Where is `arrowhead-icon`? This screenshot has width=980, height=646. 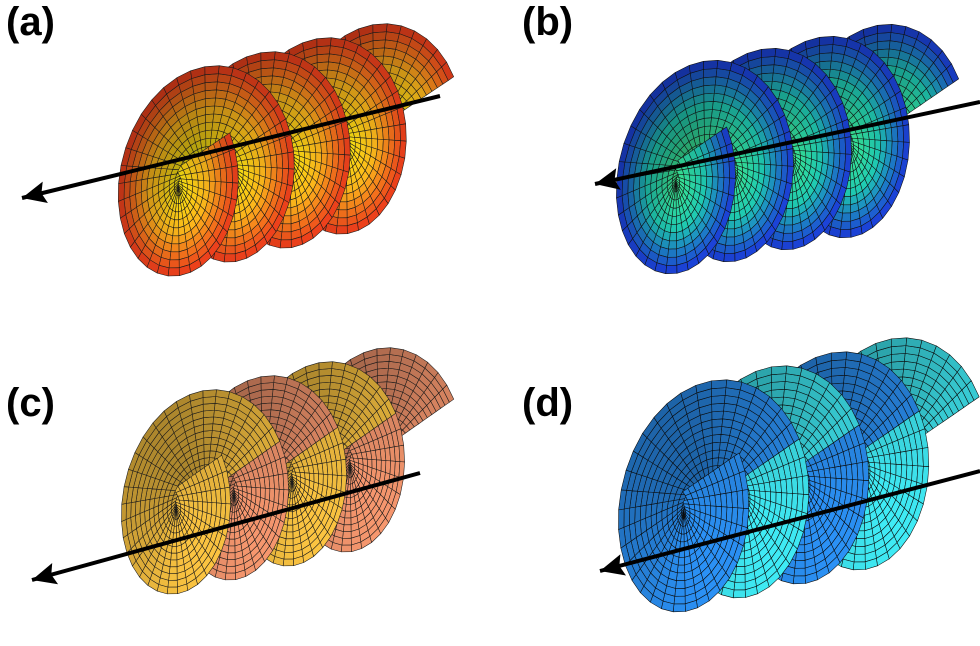
arrowhead-icon is located at coordinates (608, 179).